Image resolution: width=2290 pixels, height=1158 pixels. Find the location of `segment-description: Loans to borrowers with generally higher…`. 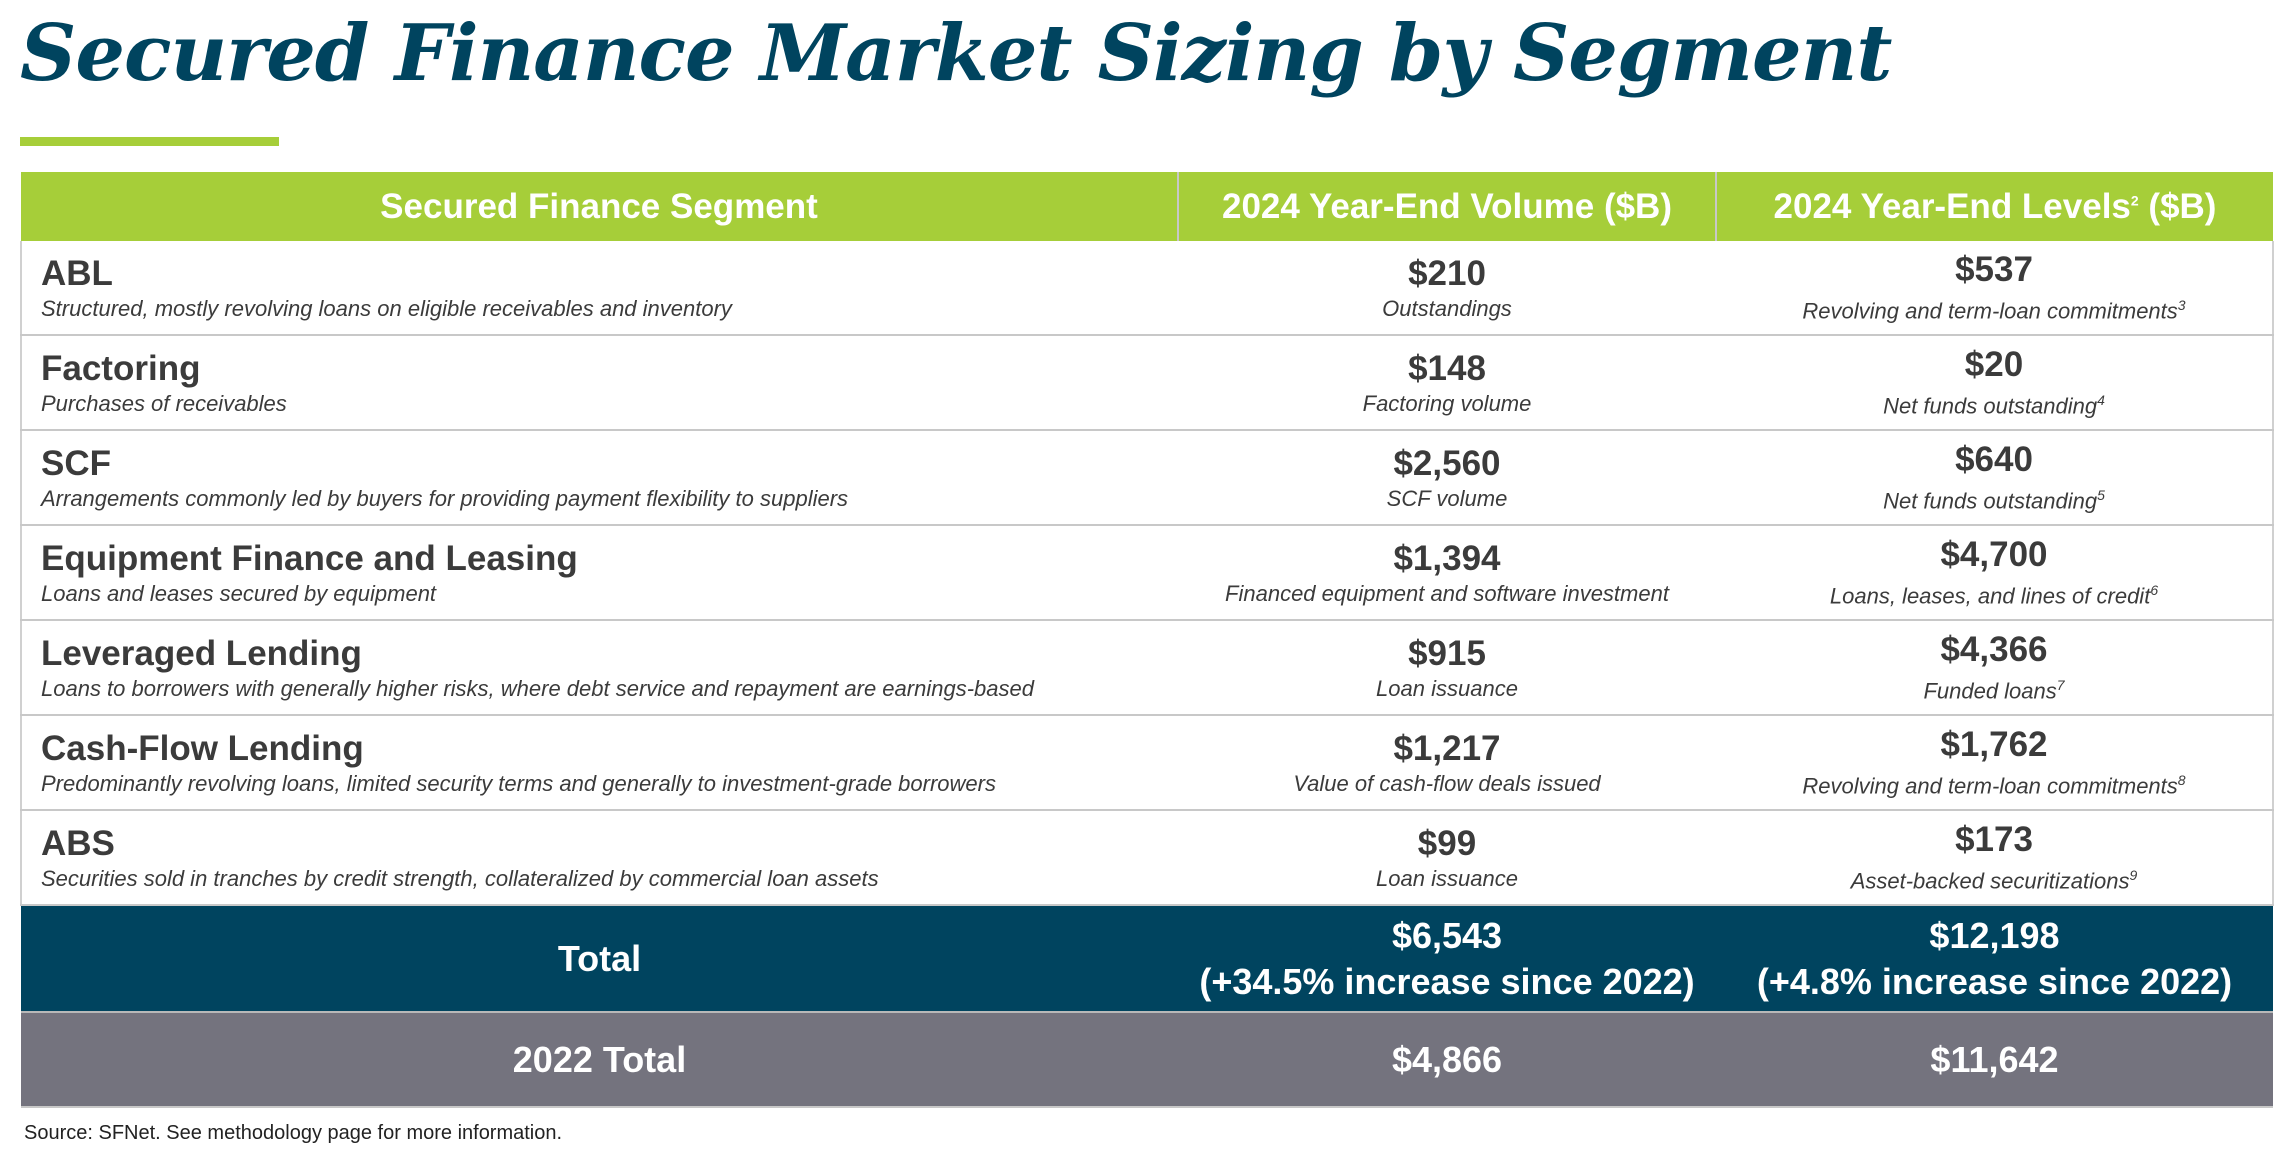

segment-description: Loans to borrowers with generally higher… is located at coordinates (537, 688).